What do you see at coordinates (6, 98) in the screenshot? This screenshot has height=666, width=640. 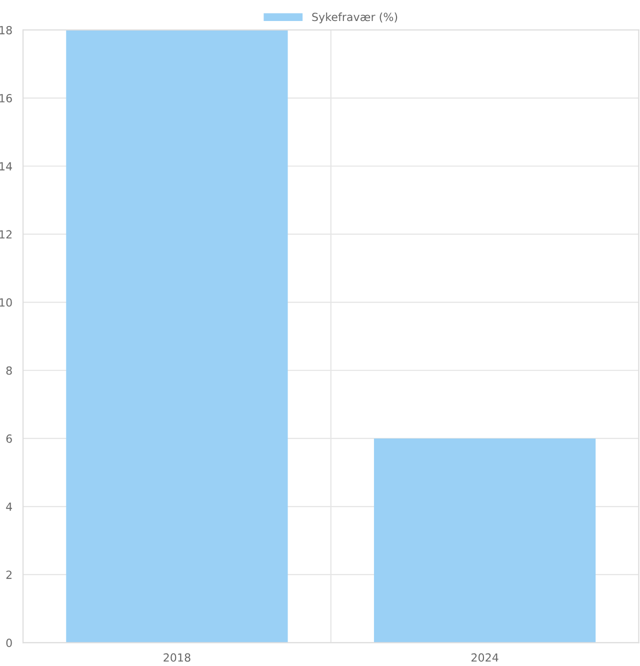 I see `y-tick-label: 16` at bounding box center [6, 98].